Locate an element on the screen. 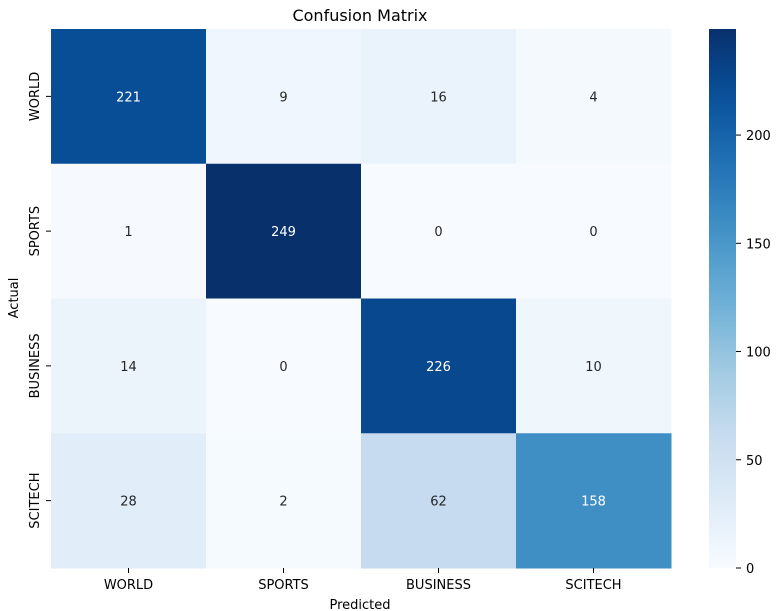  cell-value-1-1: 249 is located at coordinates (283, 232).